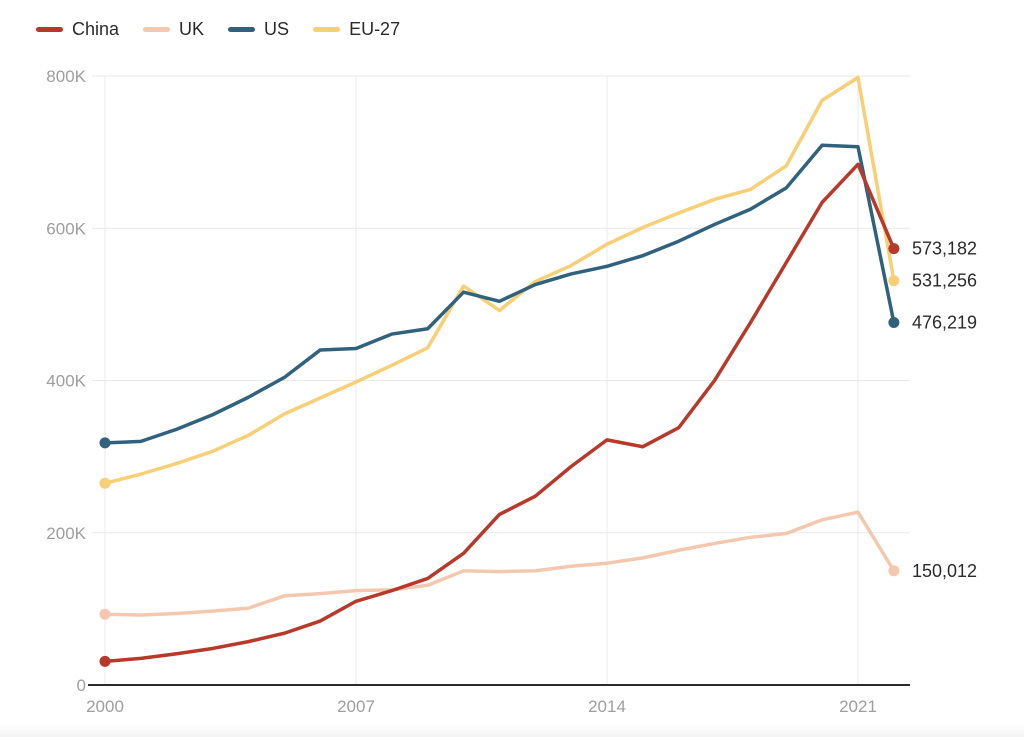  Describe the element at coordinates (157, 29) in the screenshot. I see `legend-swatch-uk` at that location.